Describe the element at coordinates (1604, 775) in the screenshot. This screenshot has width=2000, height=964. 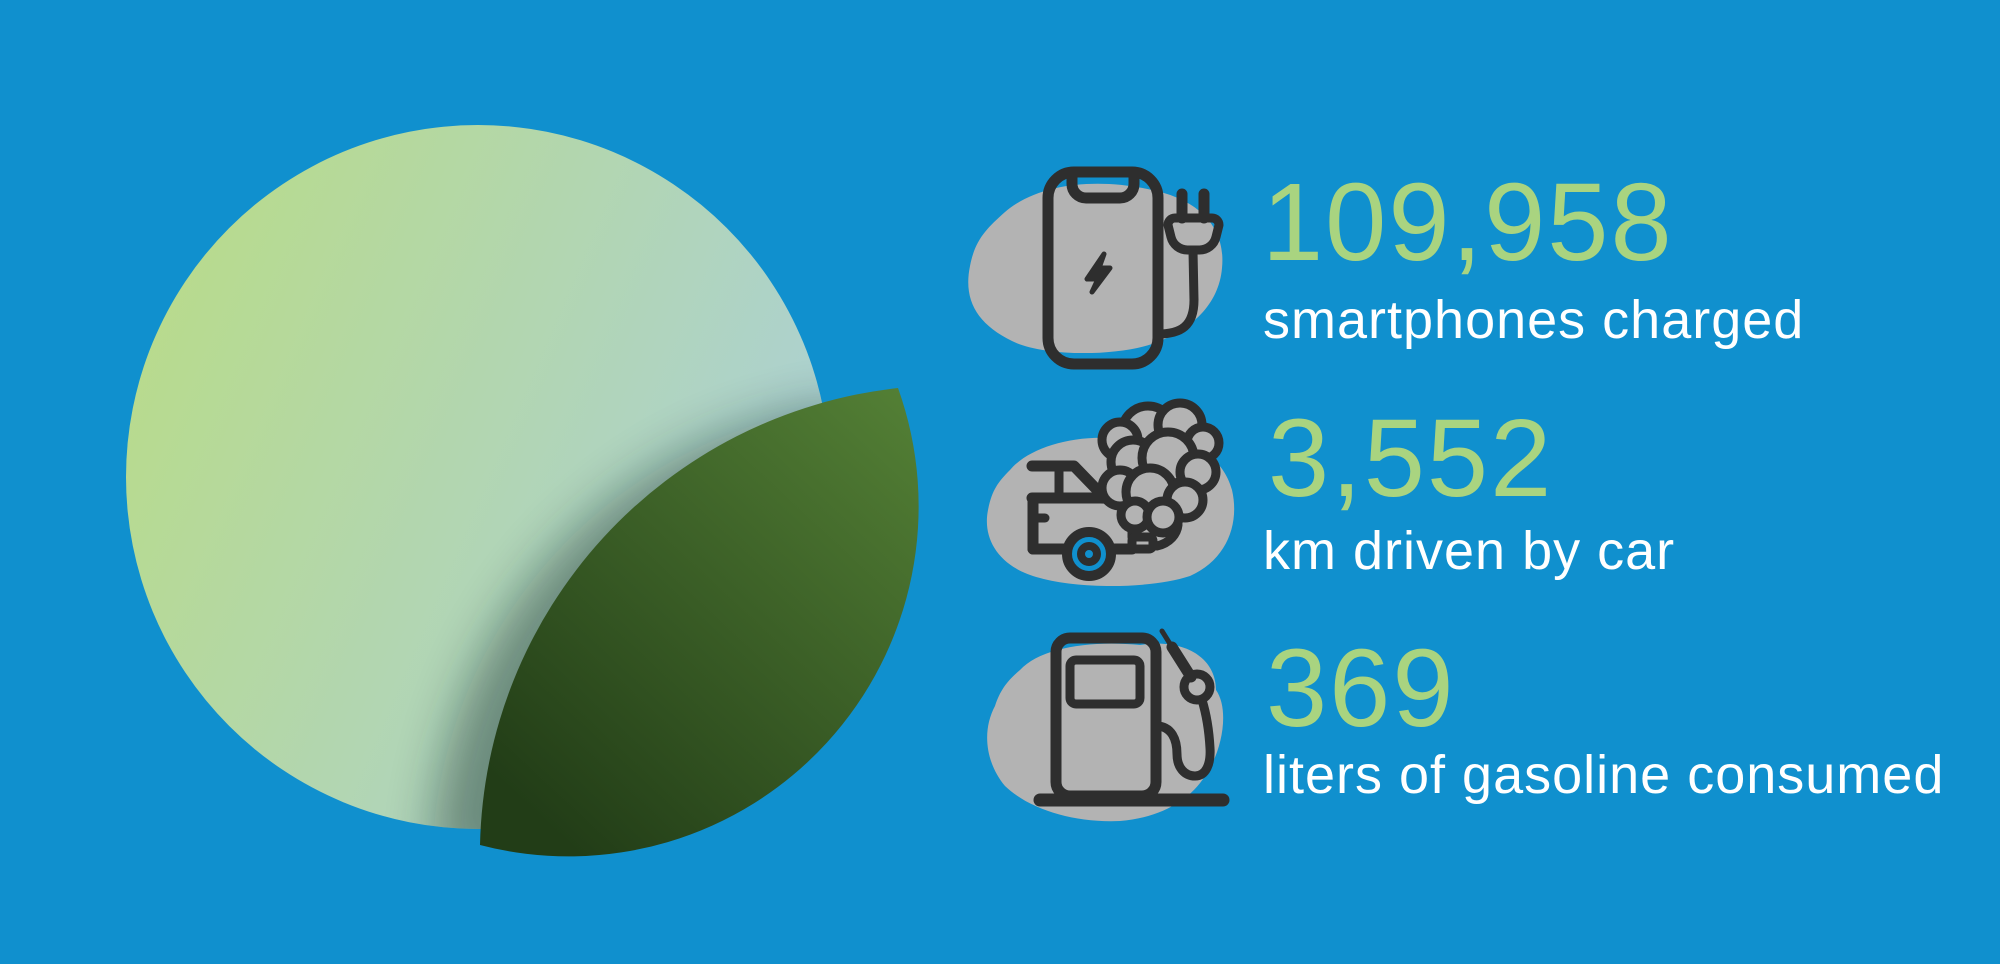
I see `stat-label-gasoline: liters of gasoline consumed` at that location.